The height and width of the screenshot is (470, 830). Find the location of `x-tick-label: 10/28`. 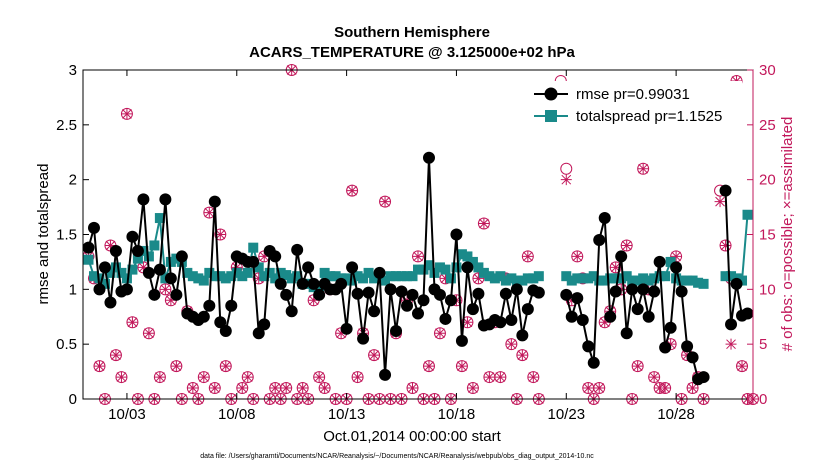

x-tick-label: 10/28 is located at coordinates (676, 414).